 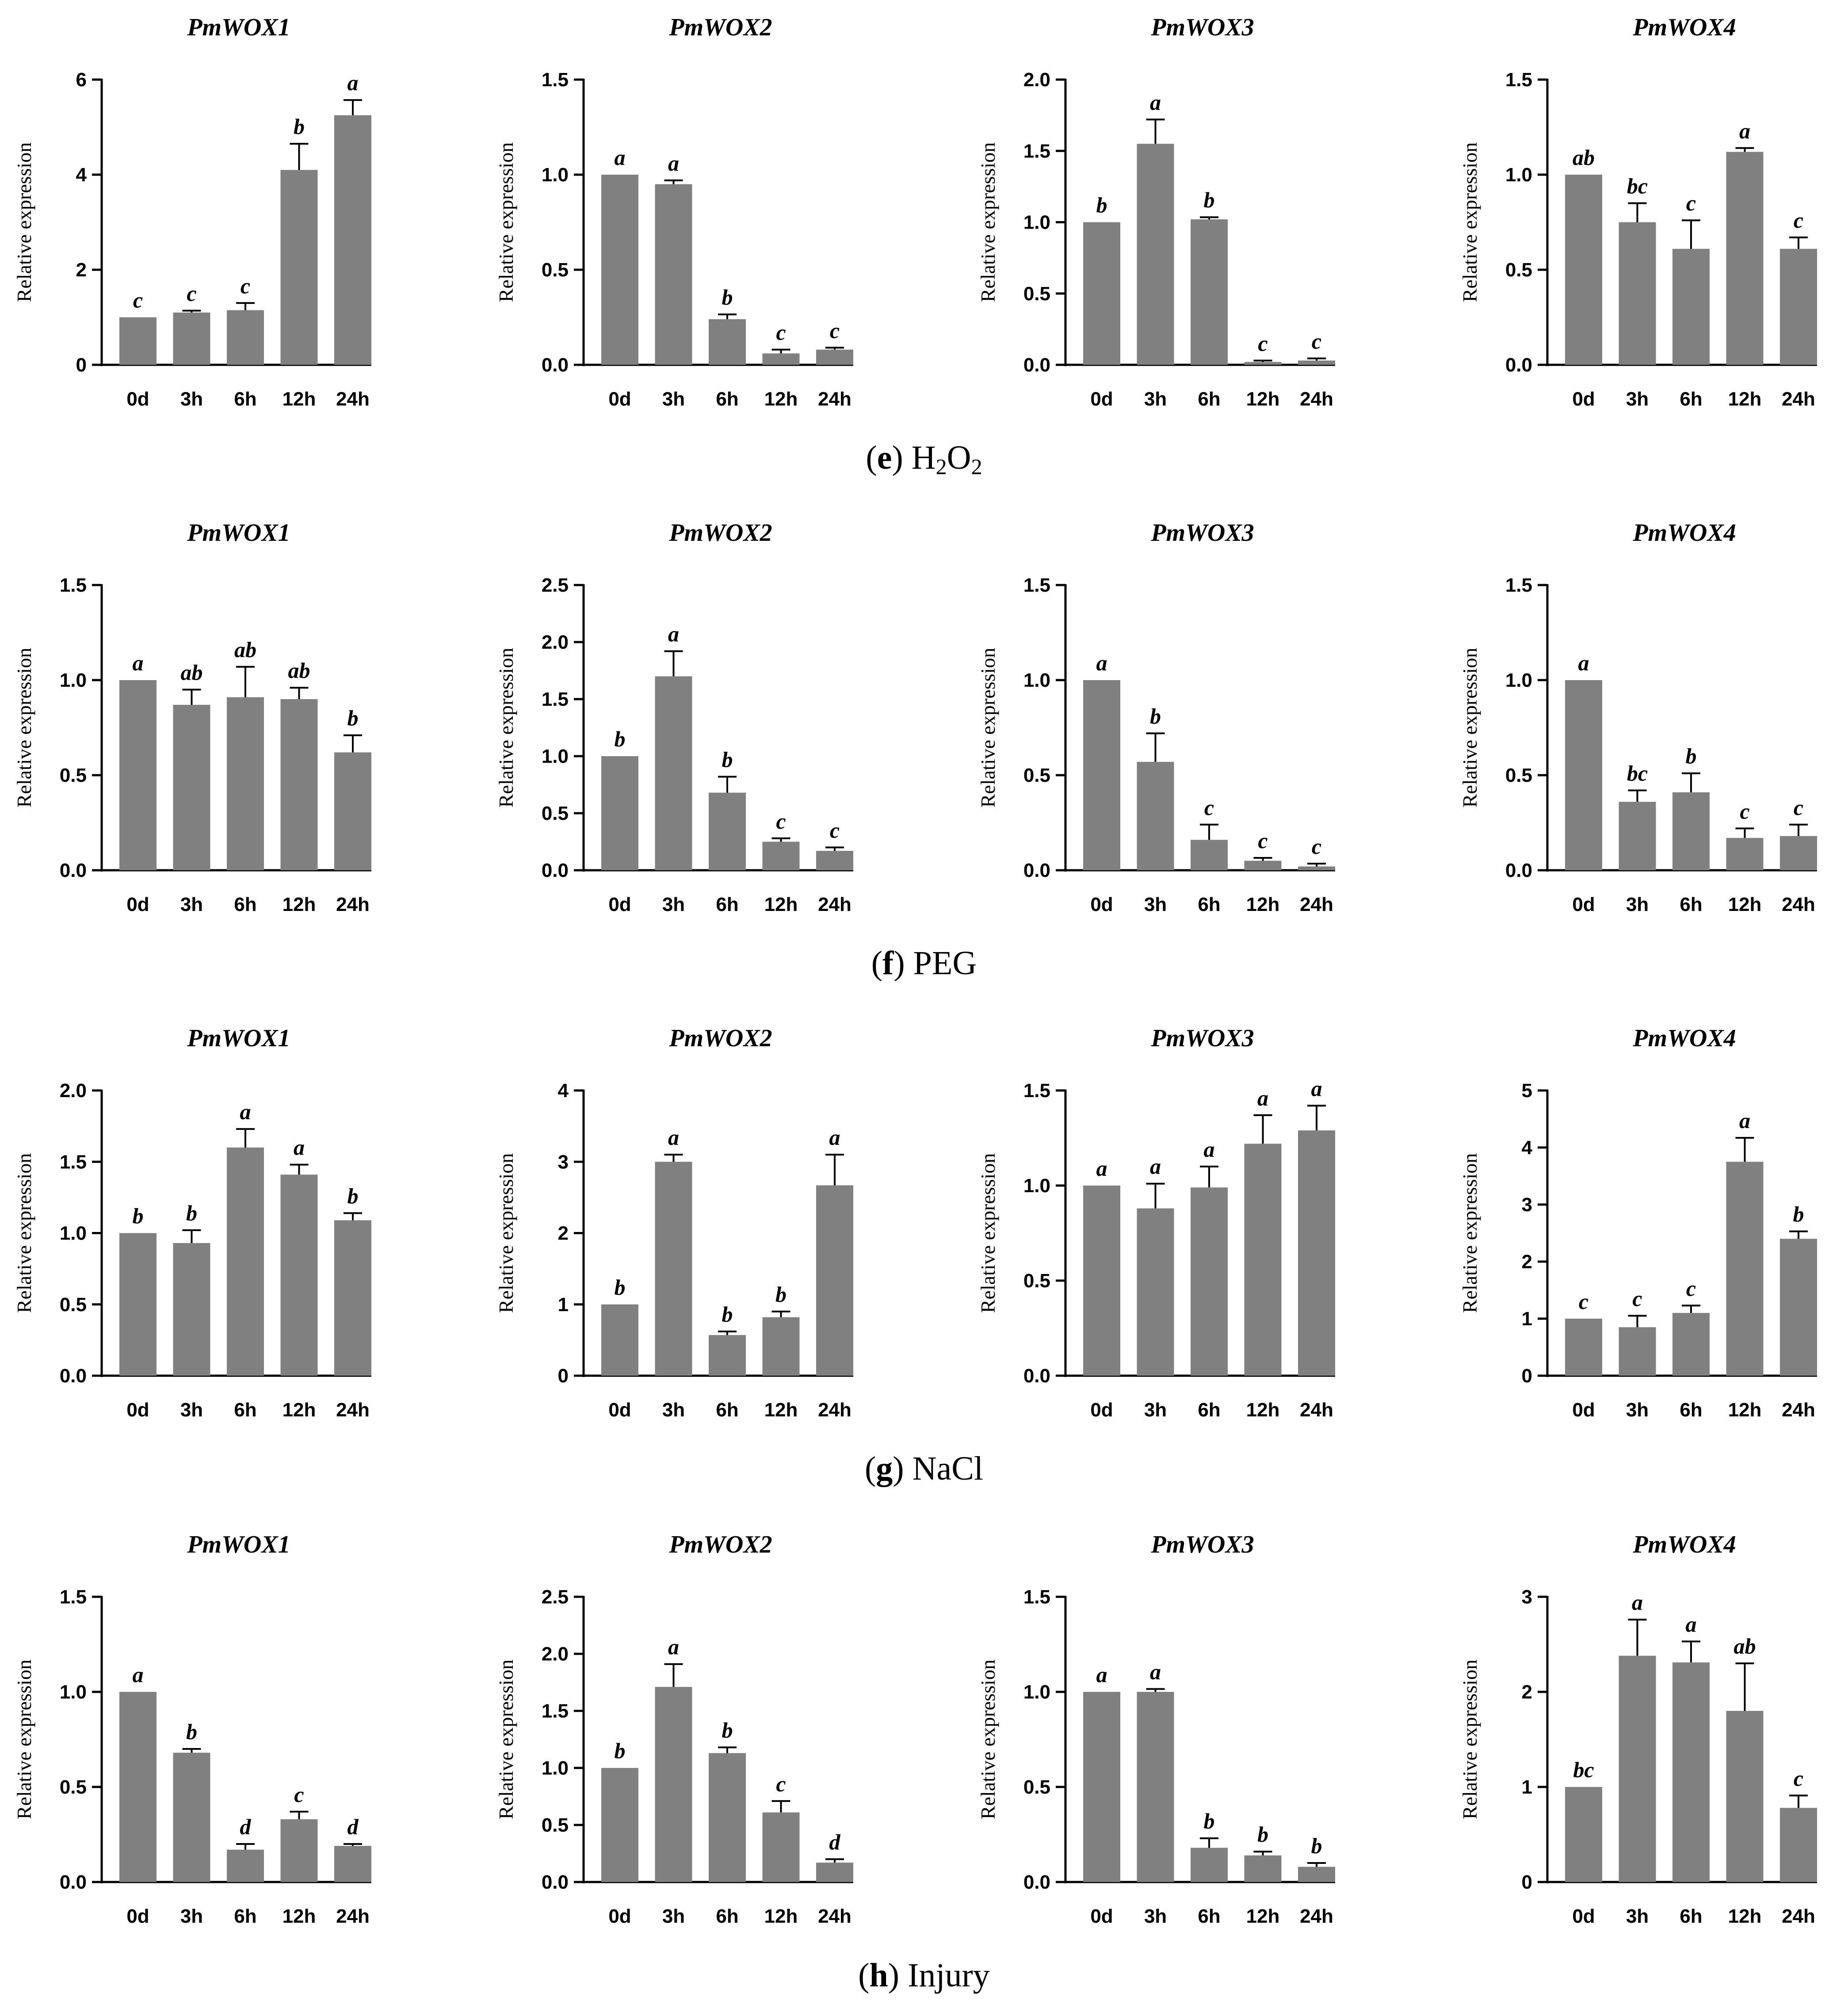 I want to click on y-tick-label: 2.5, so click(x=555, y=1597).